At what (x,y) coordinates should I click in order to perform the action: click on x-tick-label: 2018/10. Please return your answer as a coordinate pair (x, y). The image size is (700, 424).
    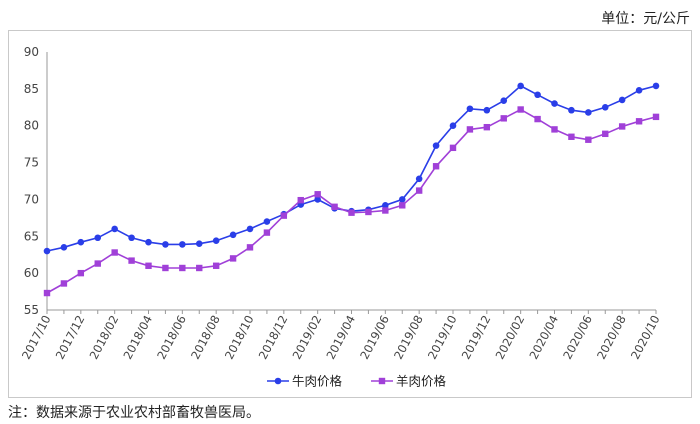
    Looking at the image, I should click on (239, 337).